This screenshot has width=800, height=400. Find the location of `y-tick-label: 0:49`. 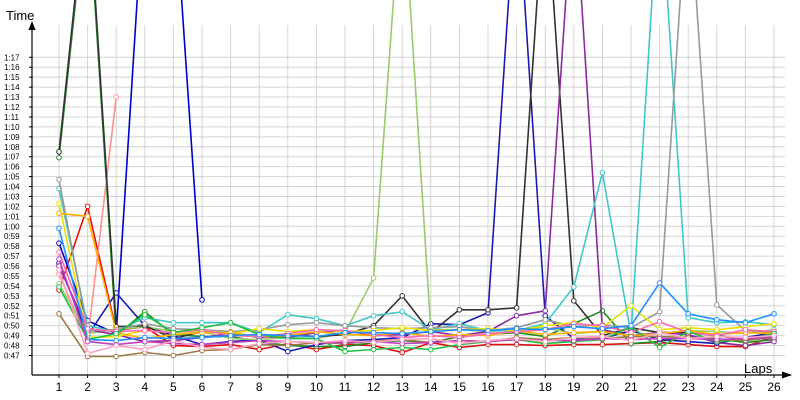

y-tick-label: 0:49 is located at coordinates (12, 336).